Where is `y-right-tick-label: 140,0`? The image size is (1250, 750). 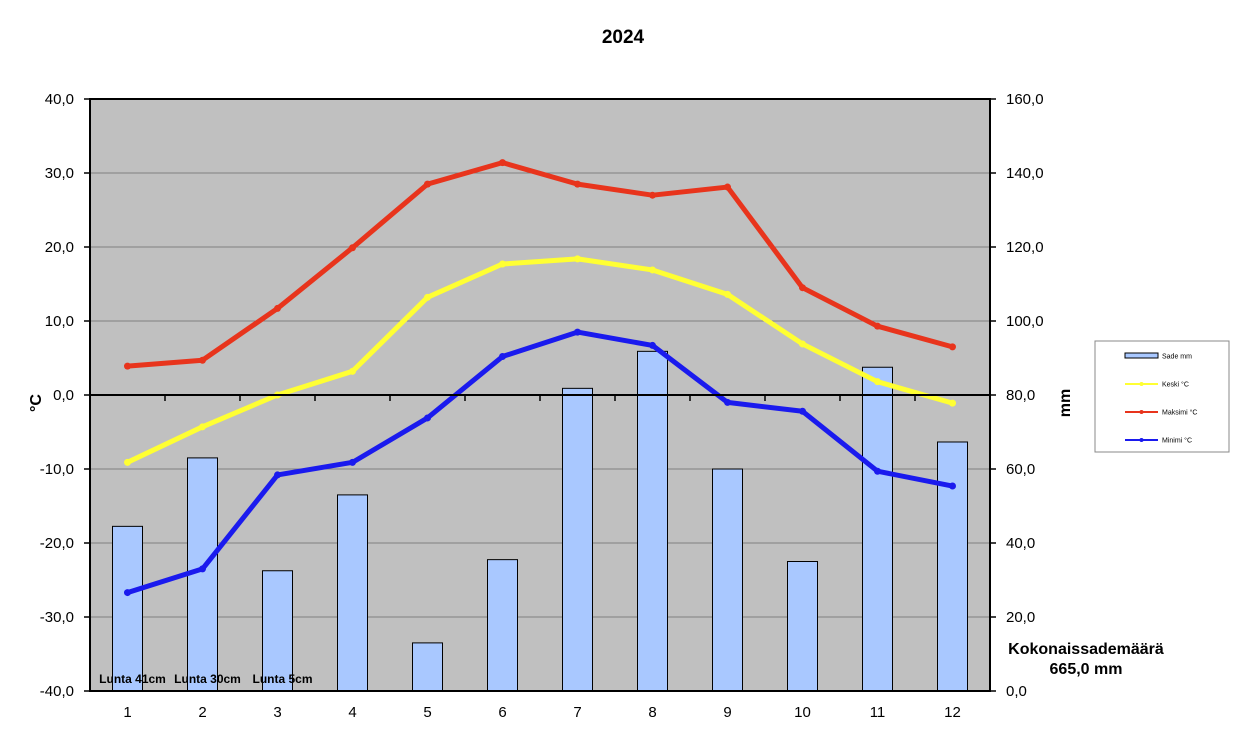 y-right-tick-label: 140,0 is located at coordinates (1025, 173).